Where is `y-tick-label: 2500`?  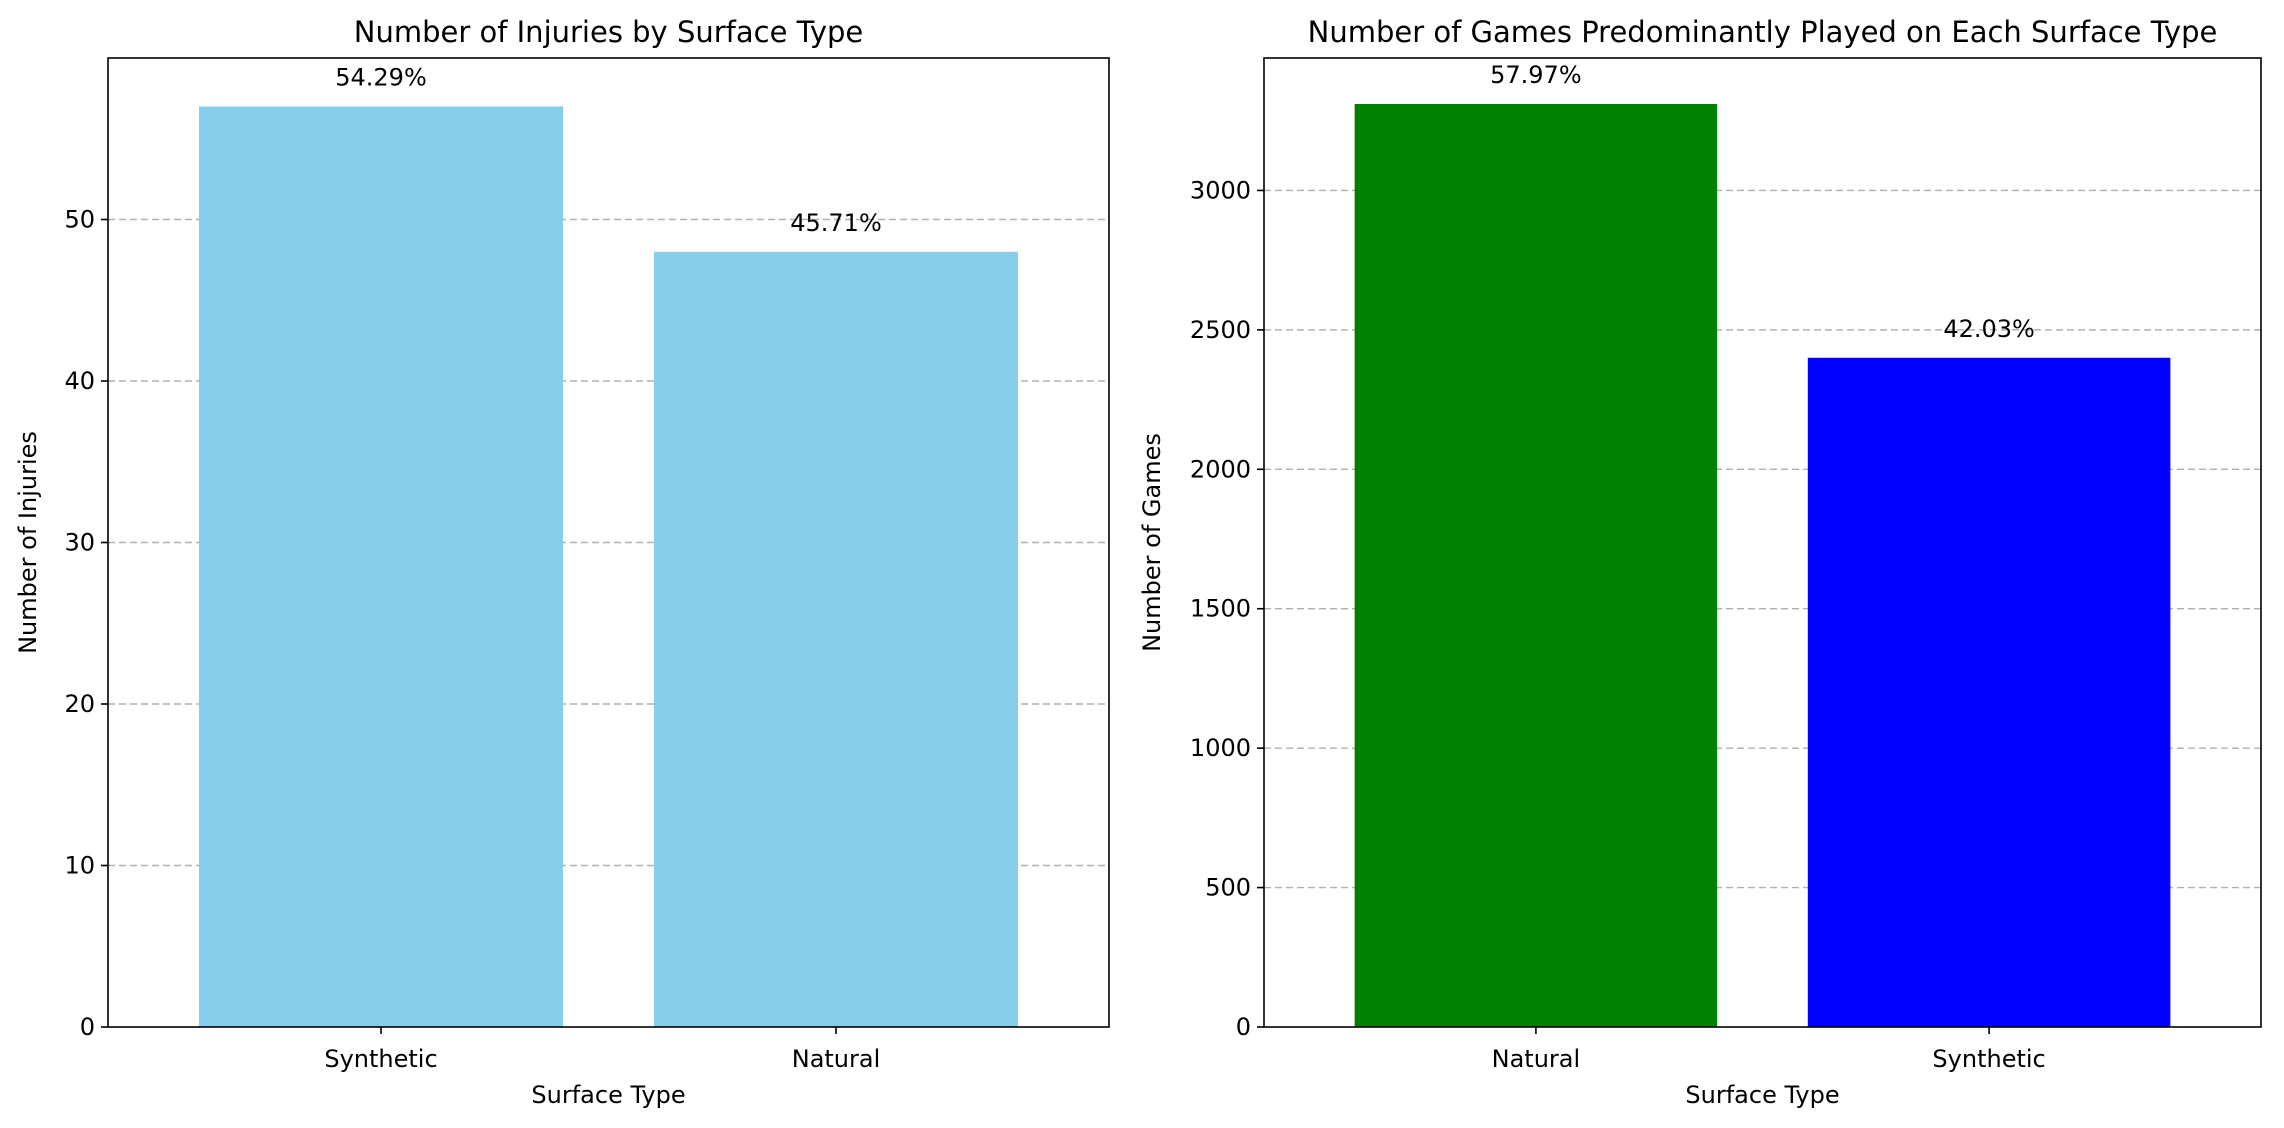 y-tick-label: 2500 is located at coordinates (1220, 330).